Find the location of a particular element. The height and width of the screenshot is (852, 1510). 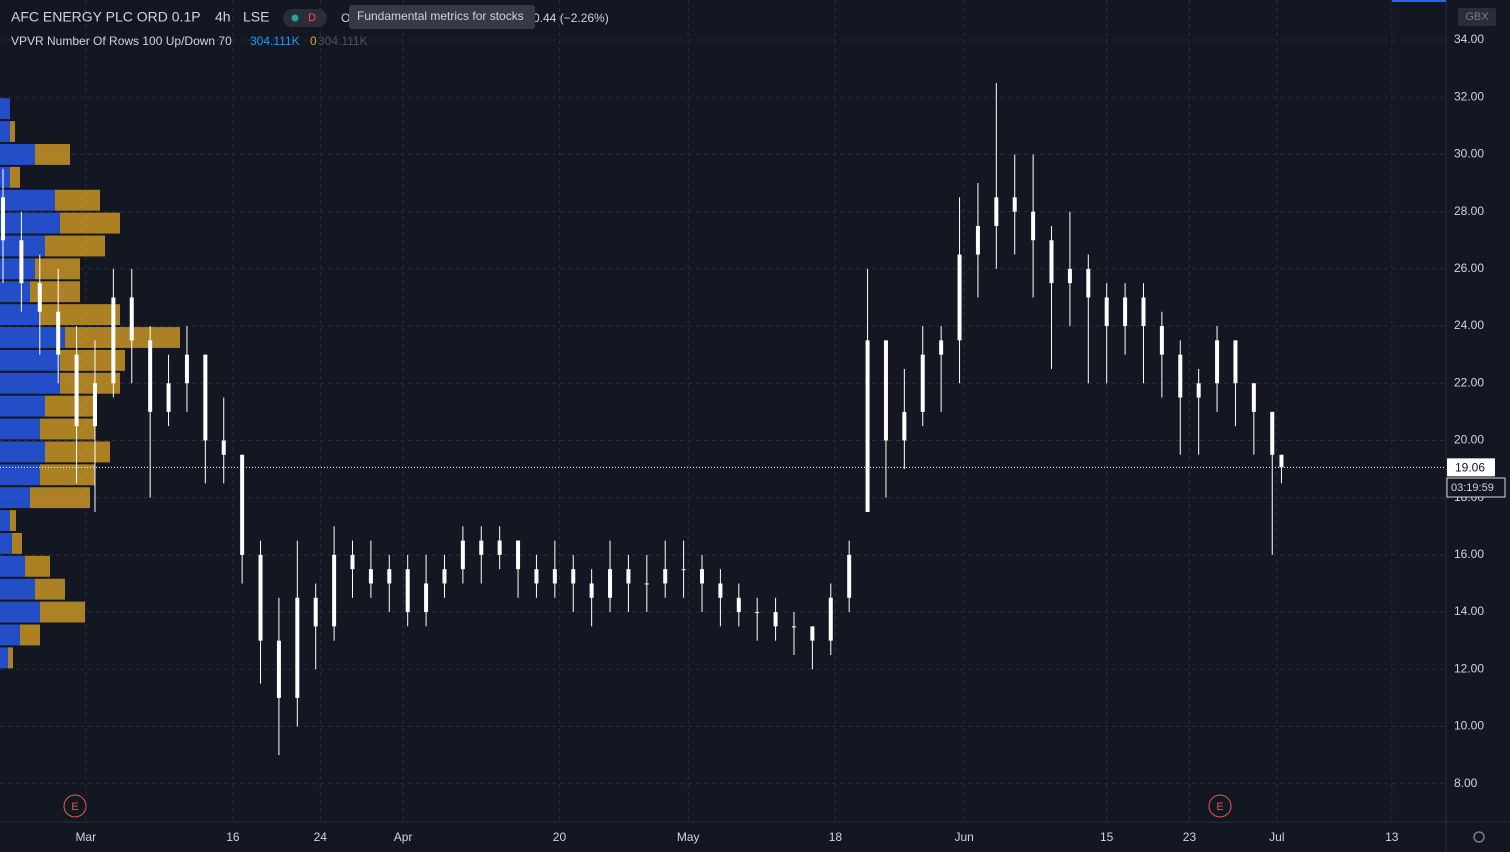

x-tick-label: Jul is located at coordinates (1276, 837).